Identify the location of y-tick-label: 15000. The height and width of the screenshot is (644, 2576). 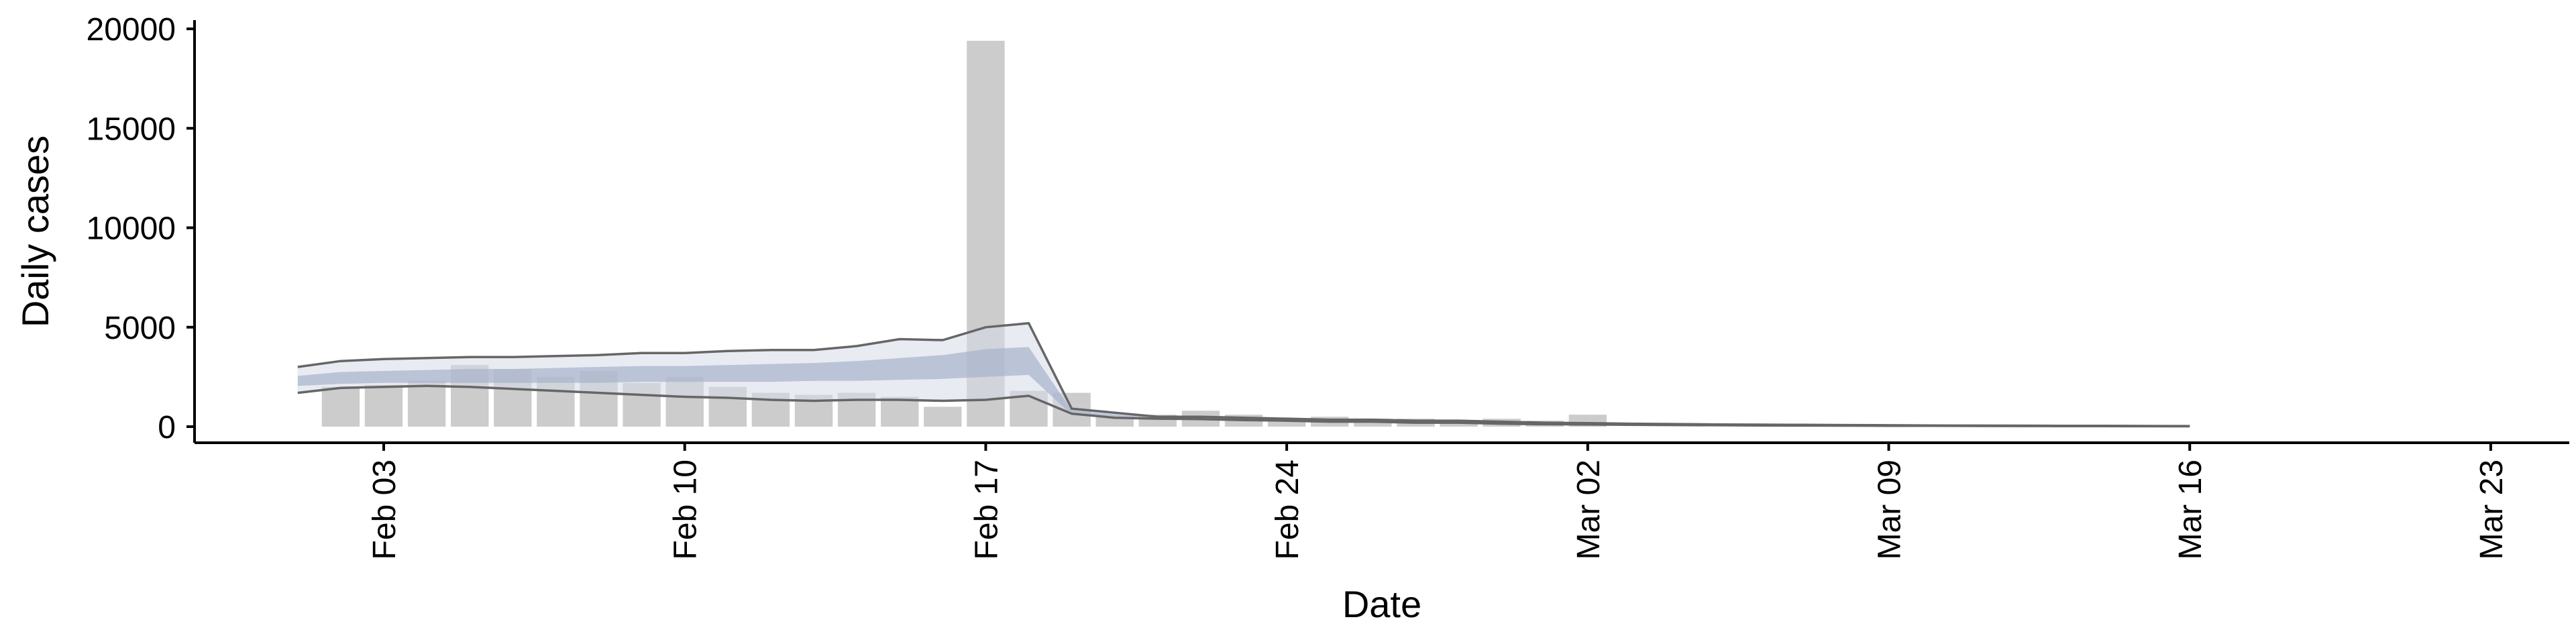
(131, 129).